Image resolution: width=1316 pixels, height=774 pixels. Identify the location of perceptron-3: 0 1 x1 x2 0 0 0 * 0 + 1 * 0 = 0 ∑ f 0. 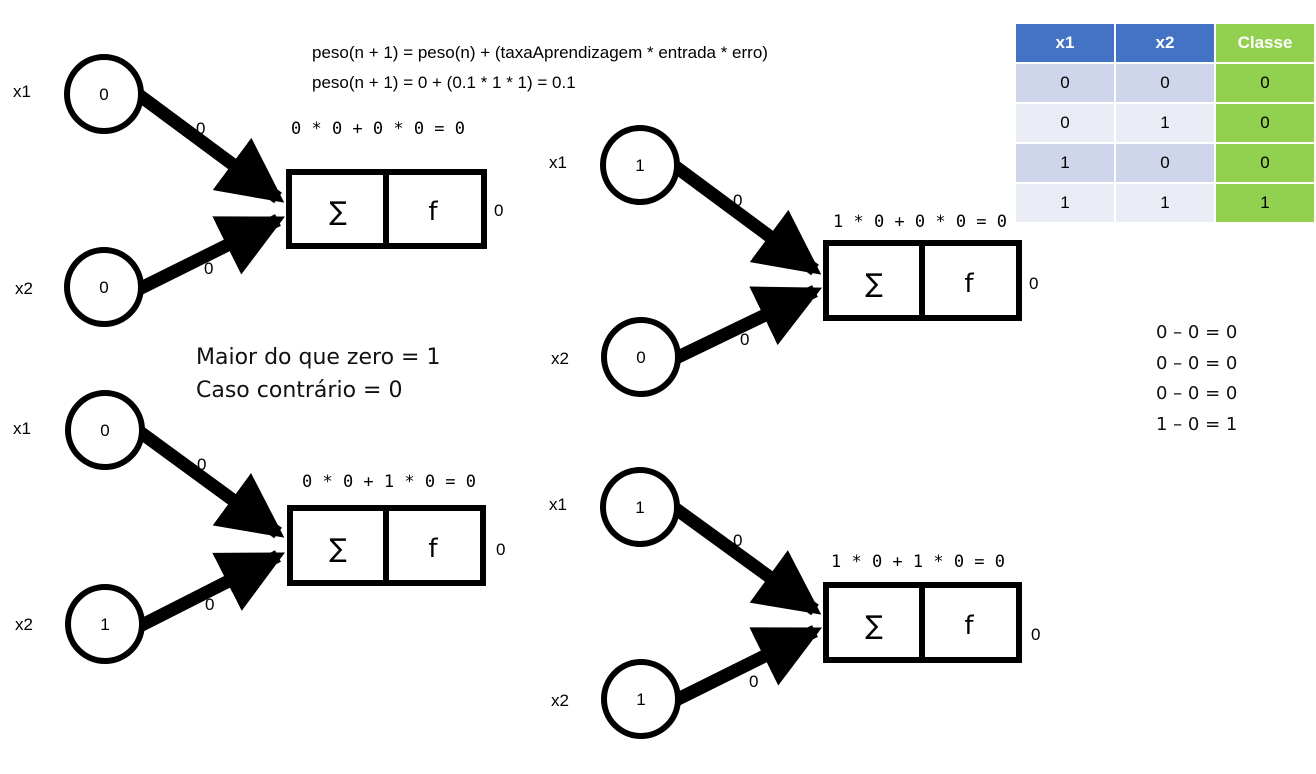
(259, 527).